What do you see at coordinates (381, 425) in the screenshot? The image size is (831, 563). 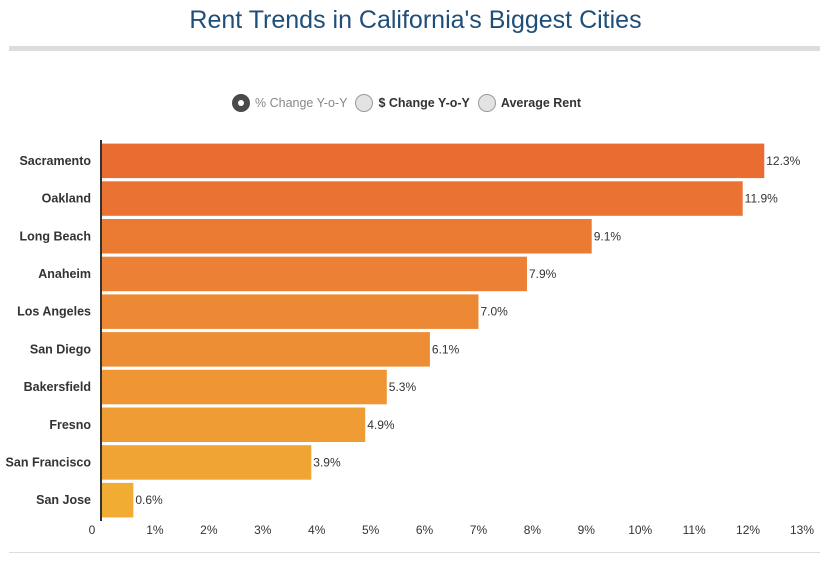 I see `data-label: 4.9%` at bounding box center [381, 425].